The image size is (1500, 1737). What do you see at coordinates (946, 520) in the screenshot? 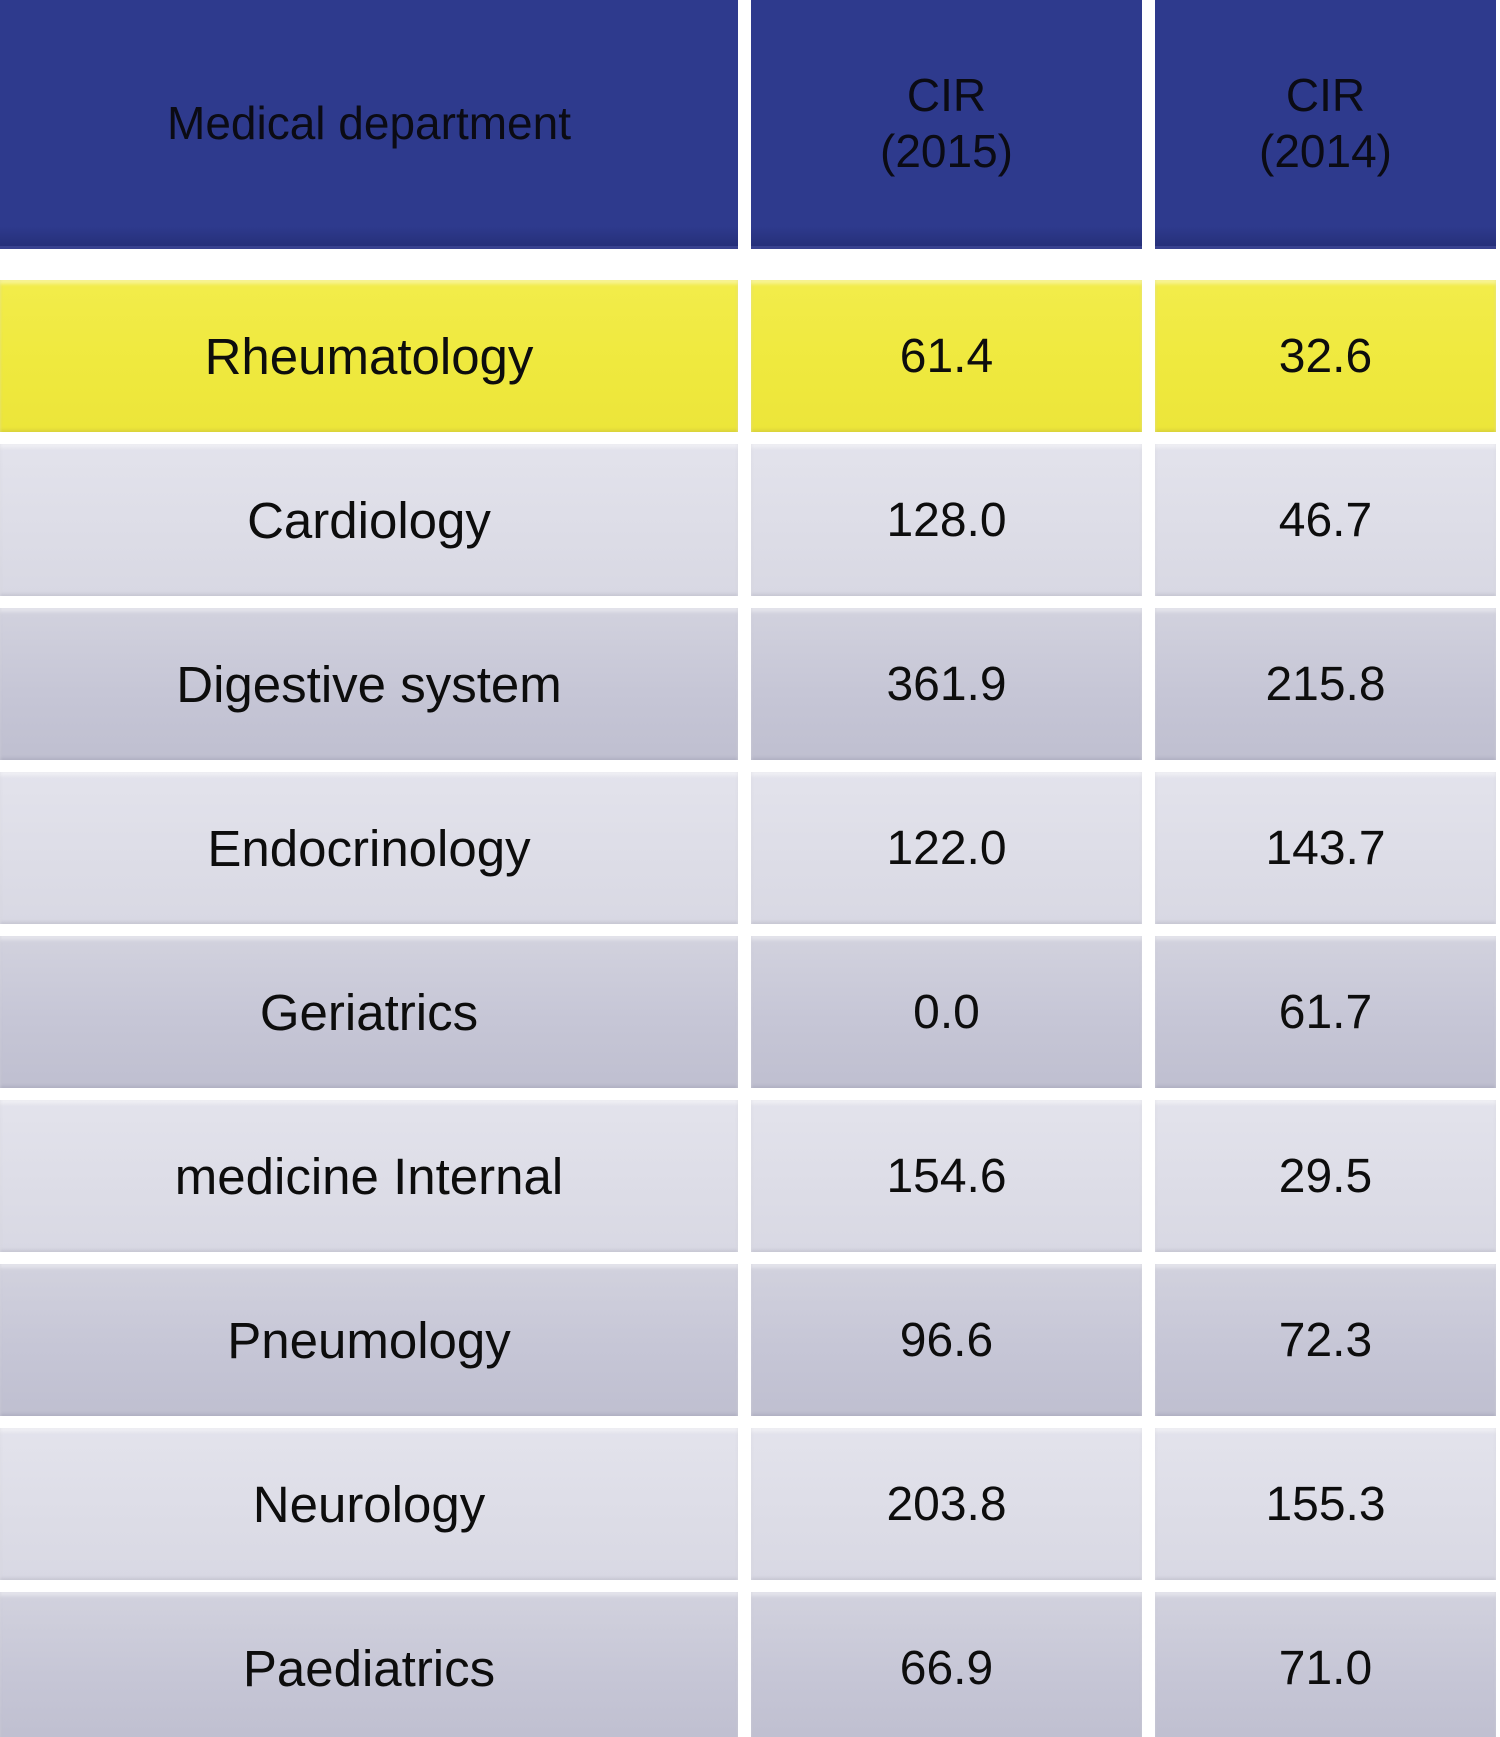
I see `cir-2015-cell: 128.0` at bounding box center [946, 520].